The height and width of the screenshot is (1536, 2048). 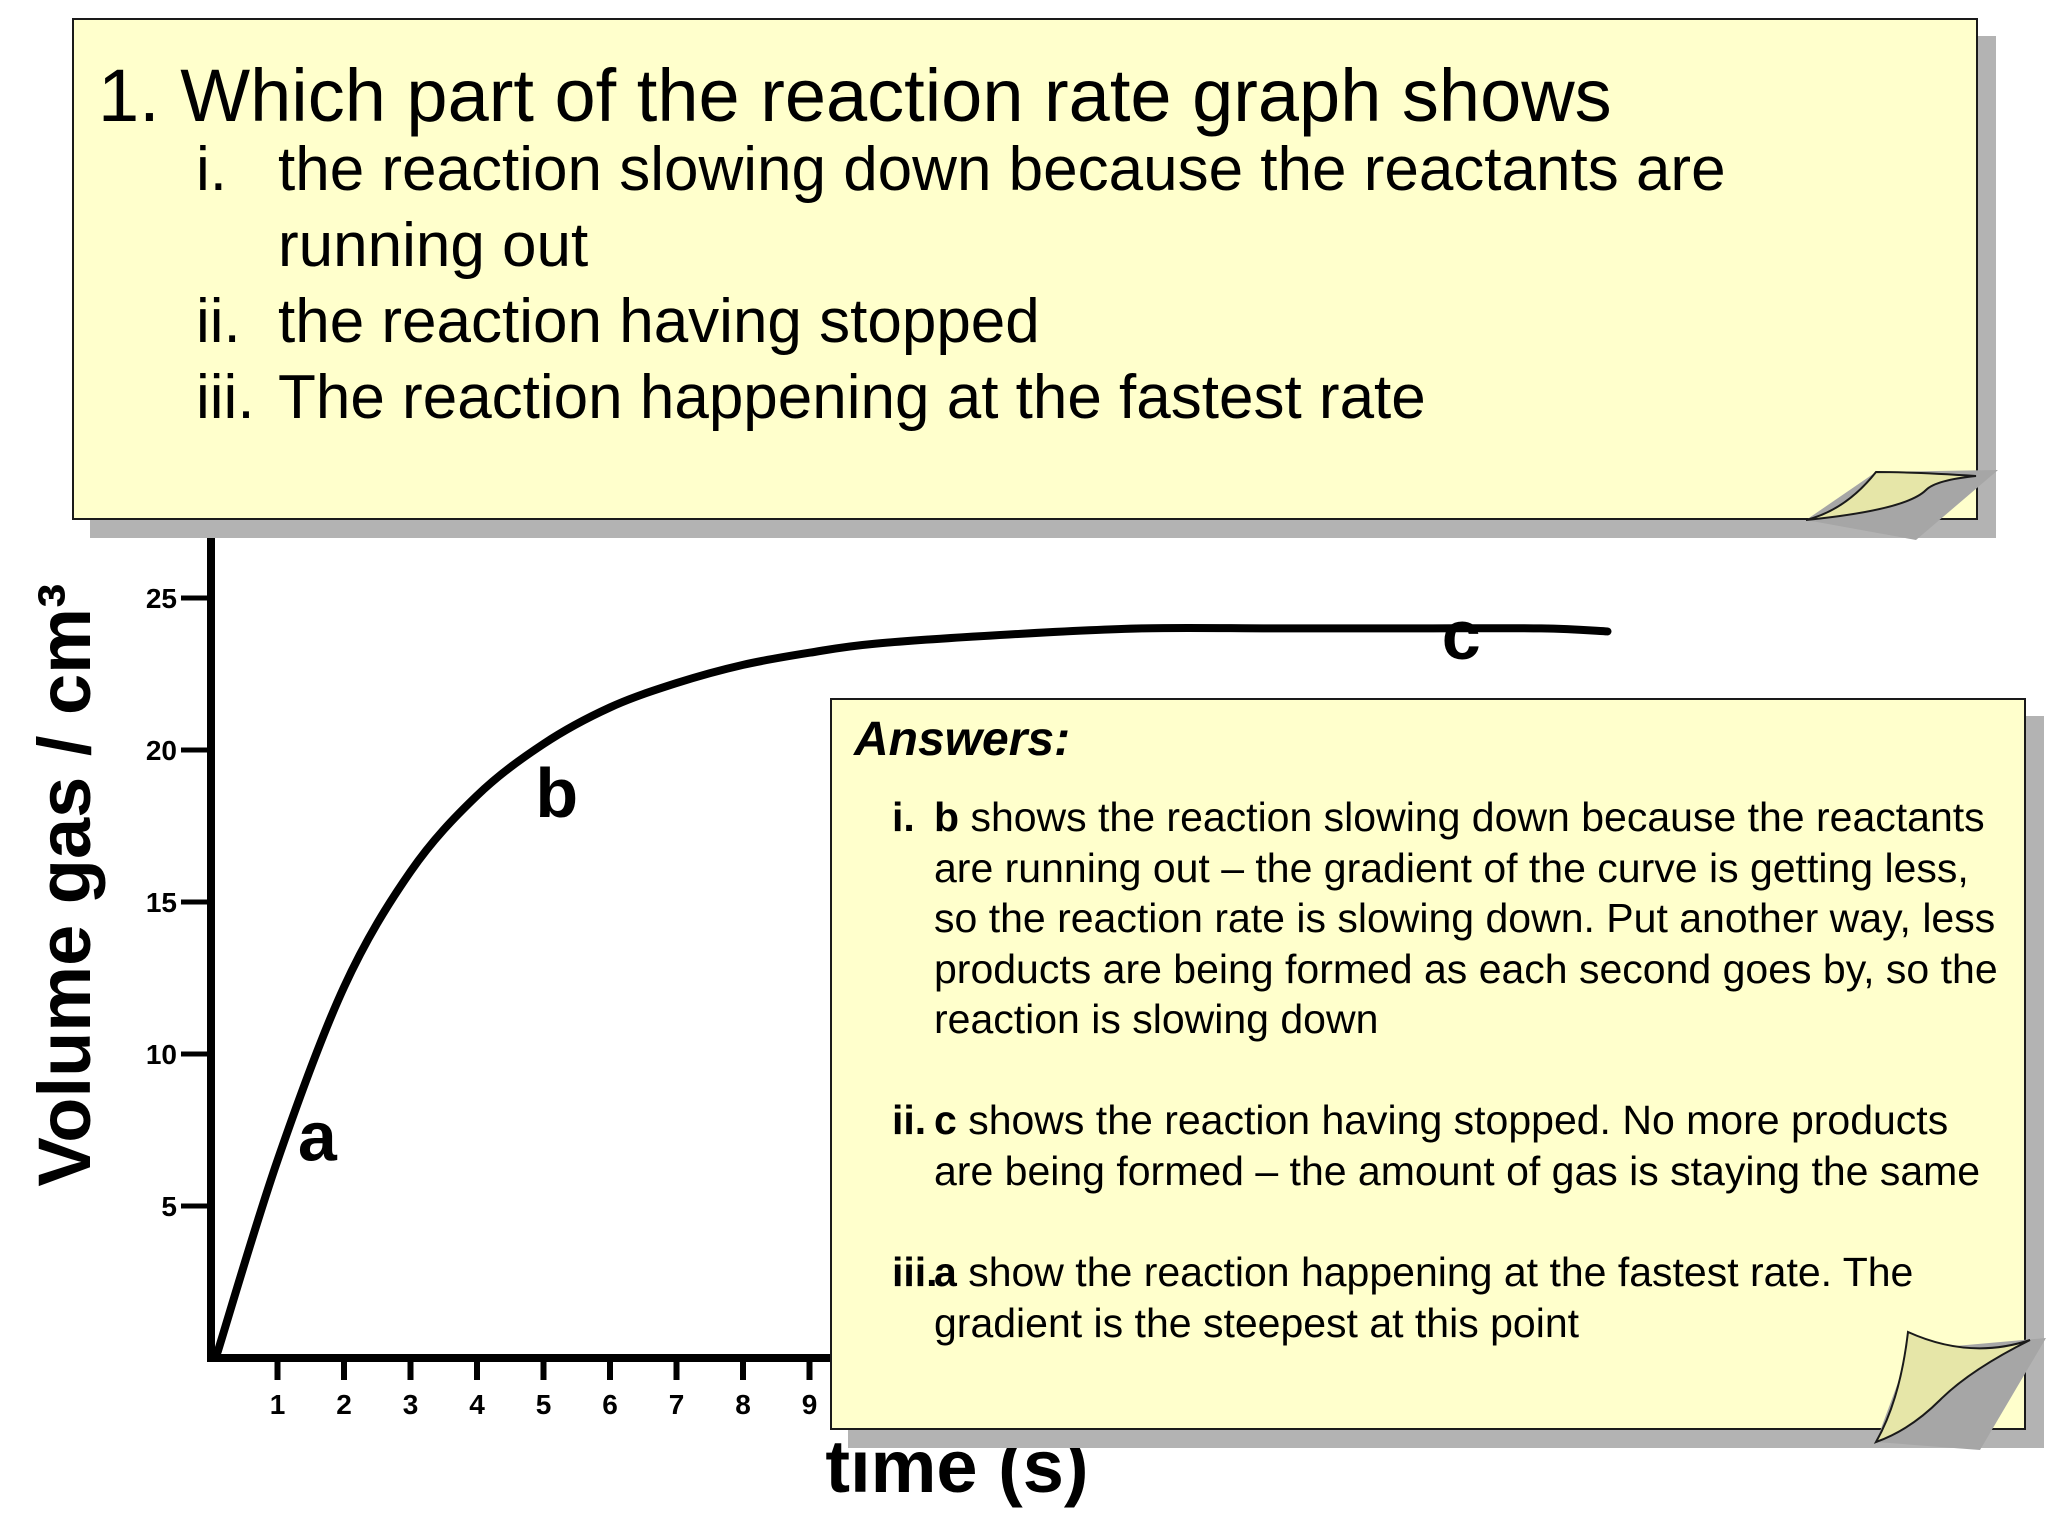 What do you see at coordinates (161, 598) in the screenshot?
I see `y-tick-label: 25` at bounding box center [161, 598].